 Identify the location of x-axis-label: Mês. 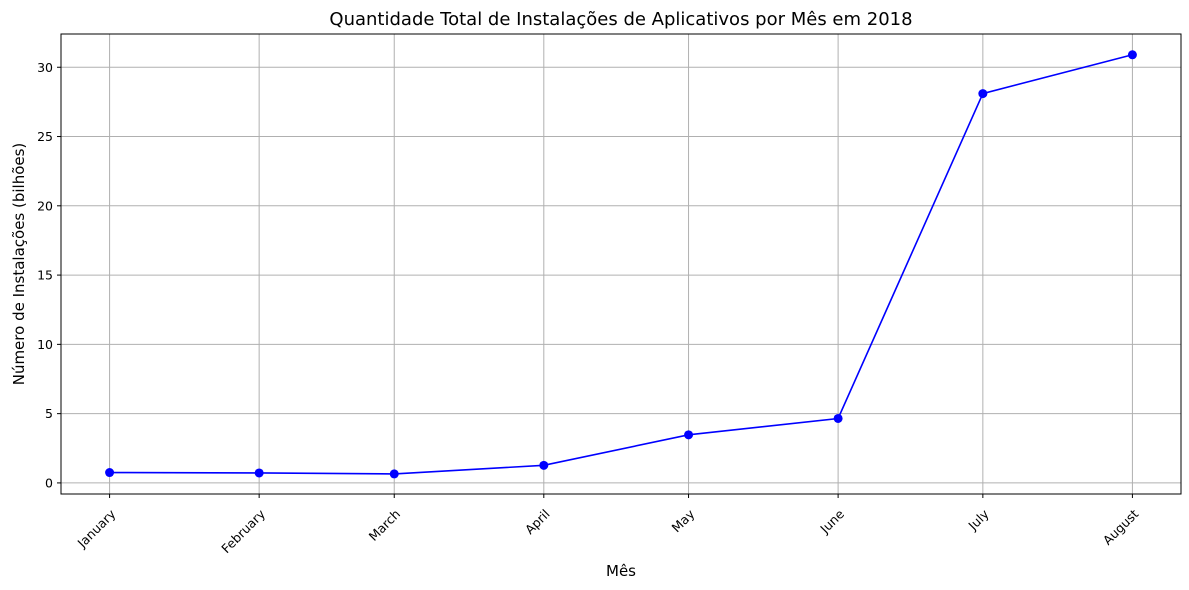
(621, 571).